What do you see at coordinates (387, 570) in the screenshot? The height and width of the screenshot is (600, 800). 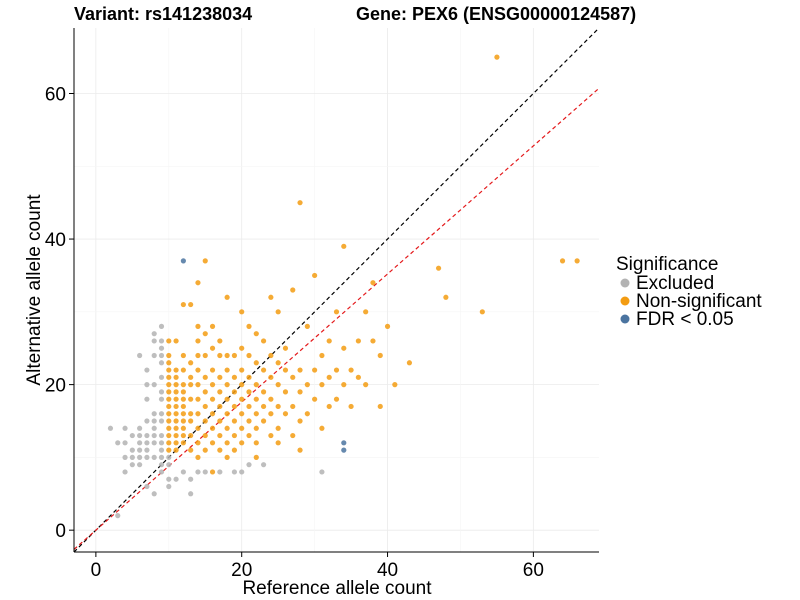 I see `x-tick-label-40: 40` at bounding box center [387, 570].